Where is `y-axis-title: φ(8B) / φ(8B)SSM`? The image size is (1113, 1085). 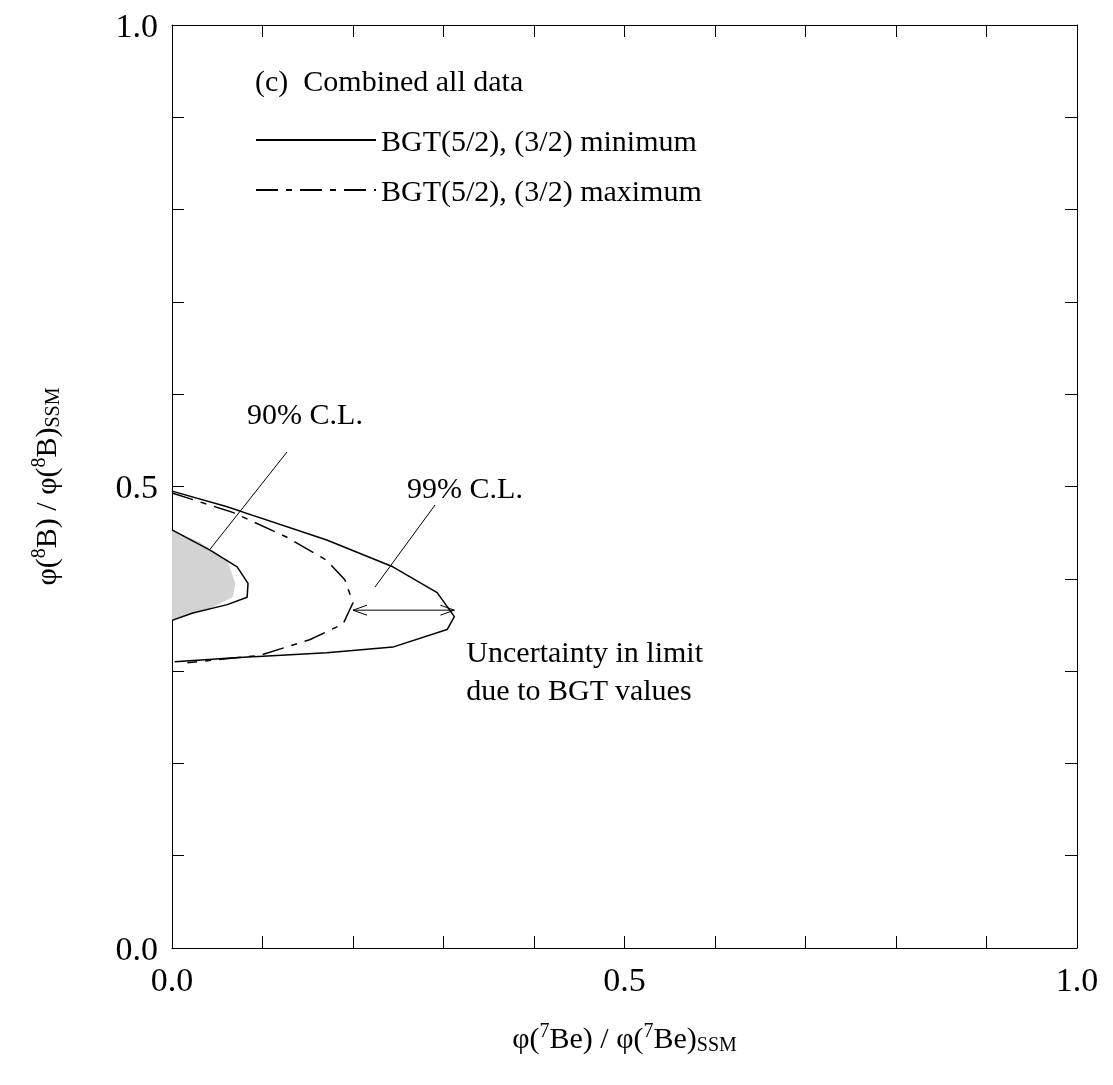
y-axis-title: φ(8B) / φ(8B)SSM is located at coordinates (45, 486).